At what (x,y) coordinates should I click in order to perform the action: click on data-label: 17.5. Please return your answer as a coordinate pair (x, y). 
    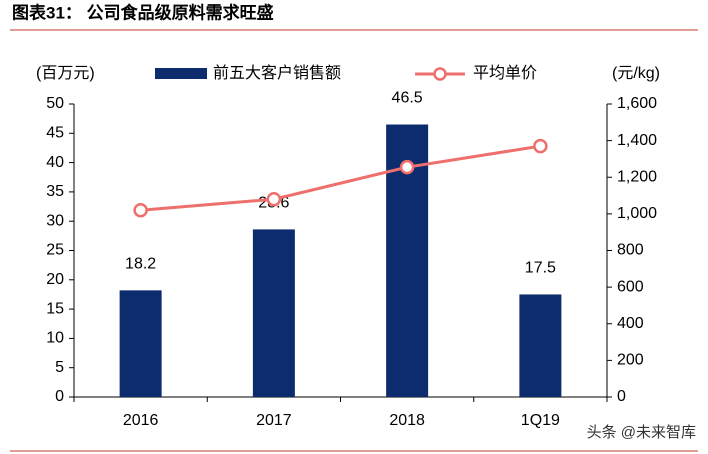
    Looking at the image, I should click on (540, 268).